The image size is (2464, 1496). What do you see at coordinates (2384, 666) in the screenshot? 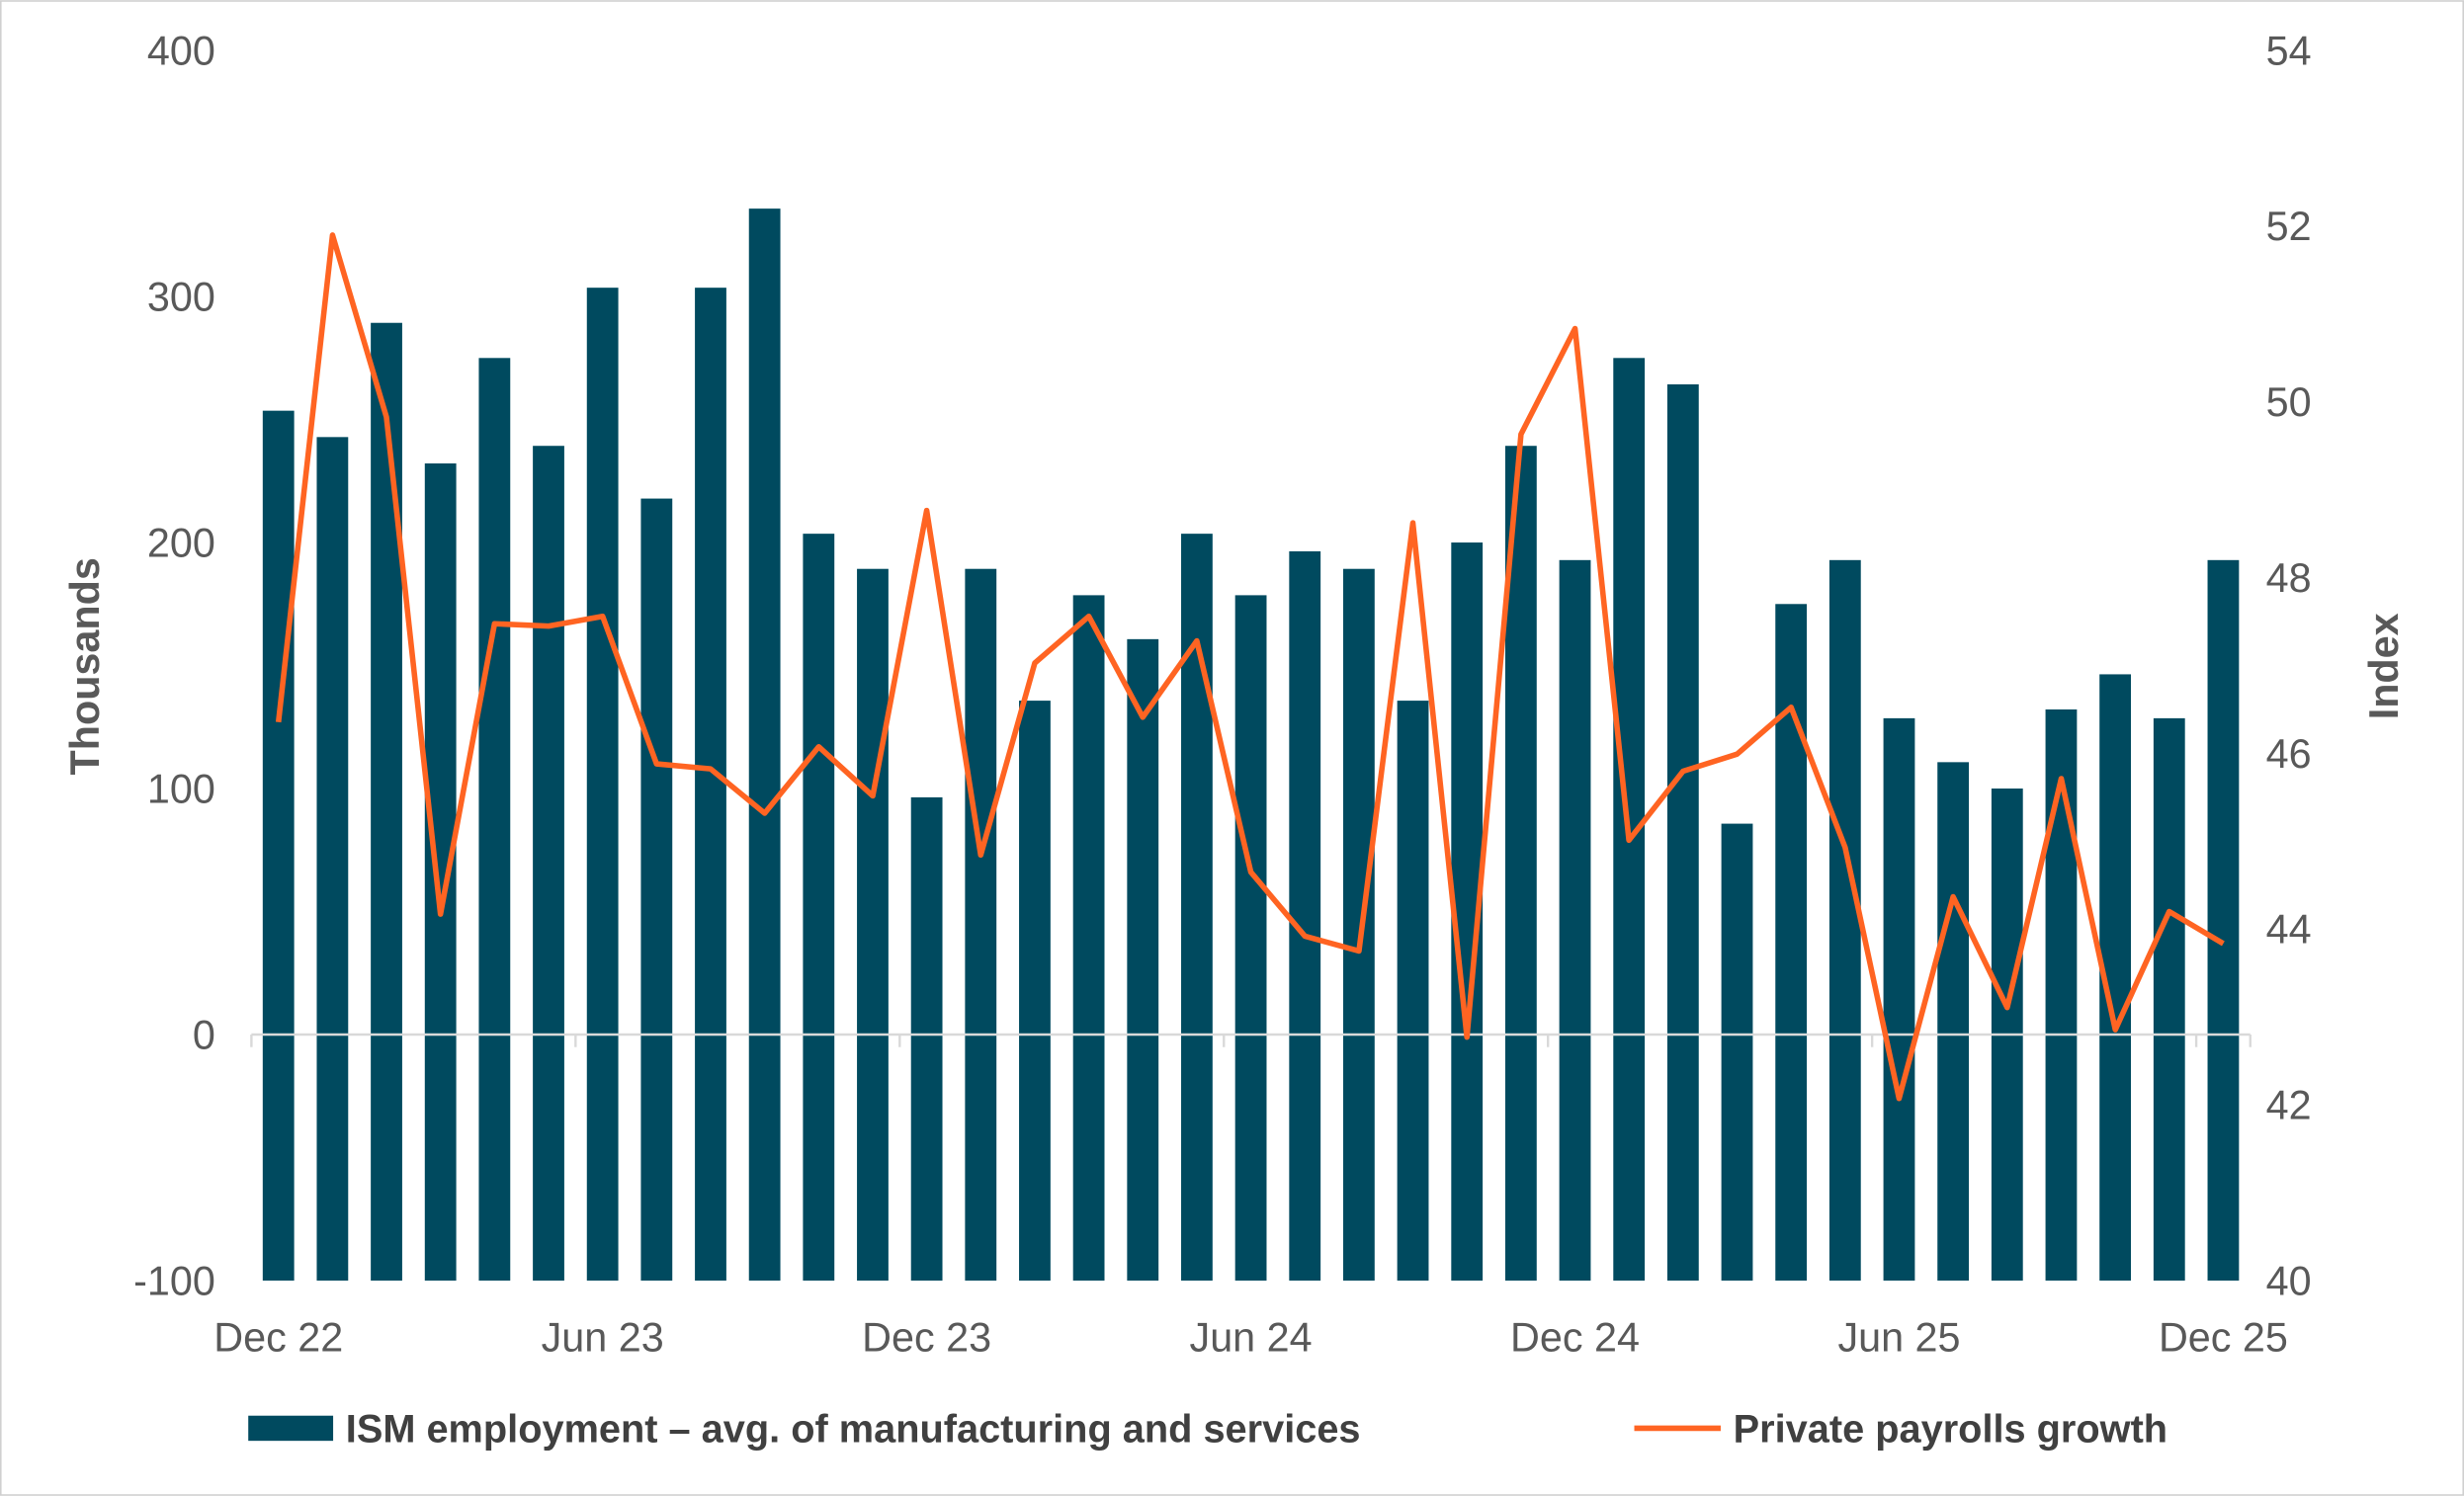
I see `y-axis-right-title: Index` at bounding box center [2384, 666].